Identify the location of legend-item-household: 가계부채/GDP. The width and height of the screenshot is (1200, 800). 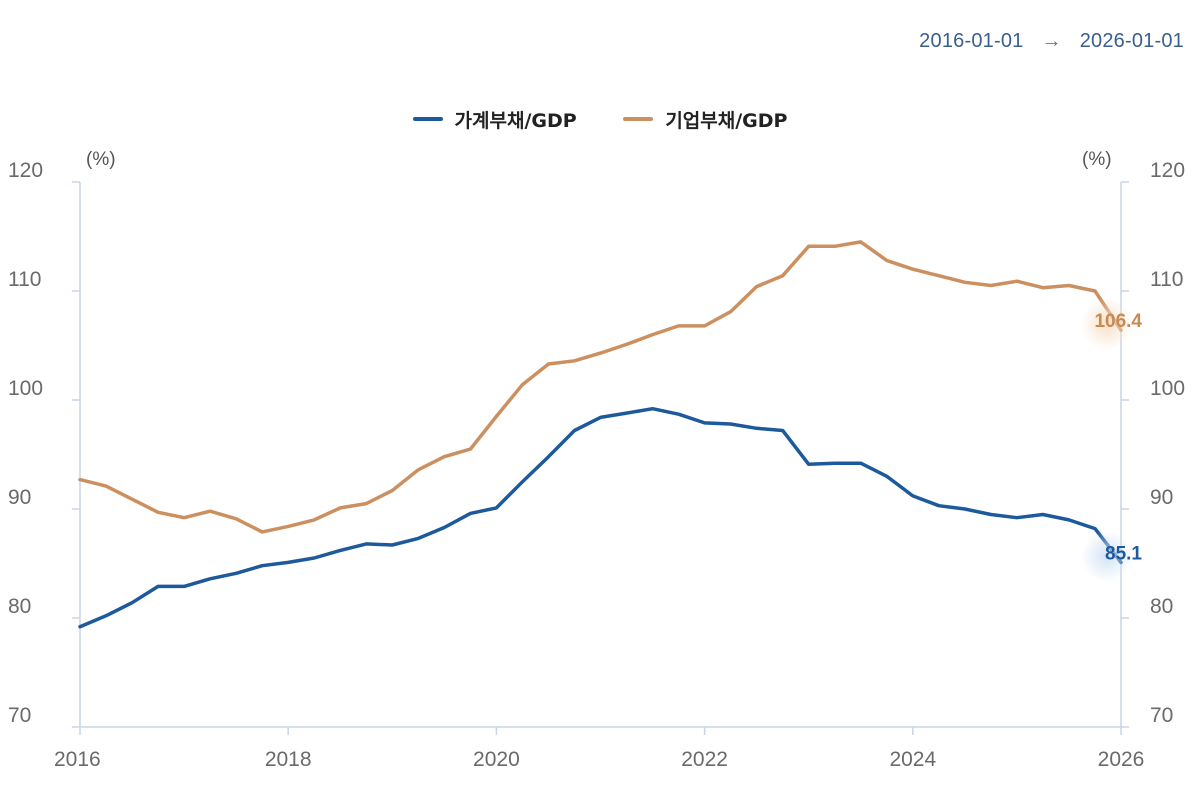
(494, 119).